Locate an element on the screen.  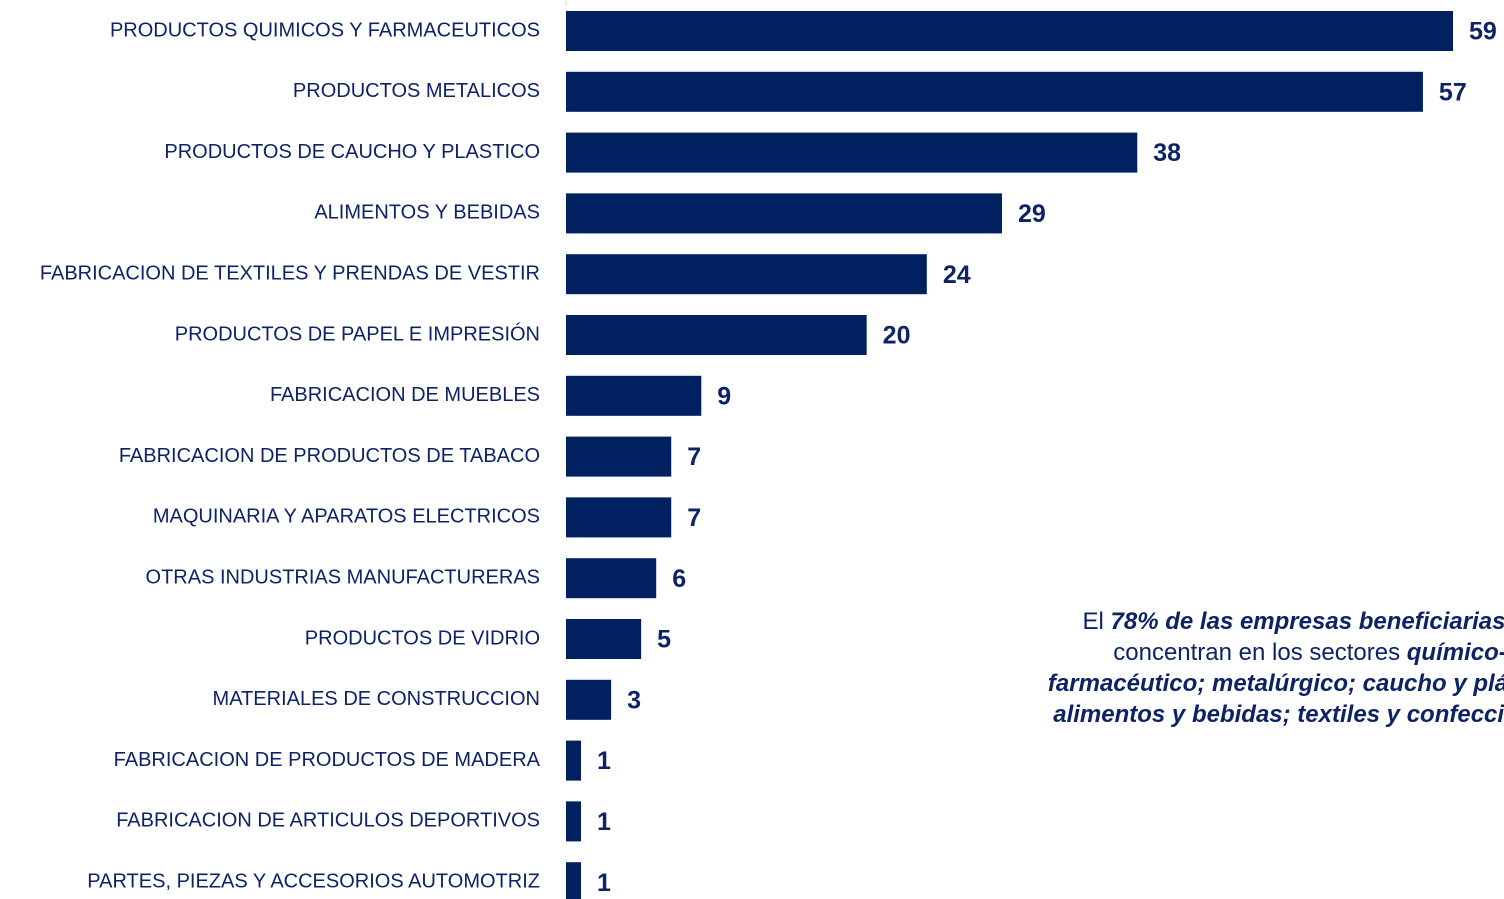
annotation-text: El is located at coordinates (1096, 621).